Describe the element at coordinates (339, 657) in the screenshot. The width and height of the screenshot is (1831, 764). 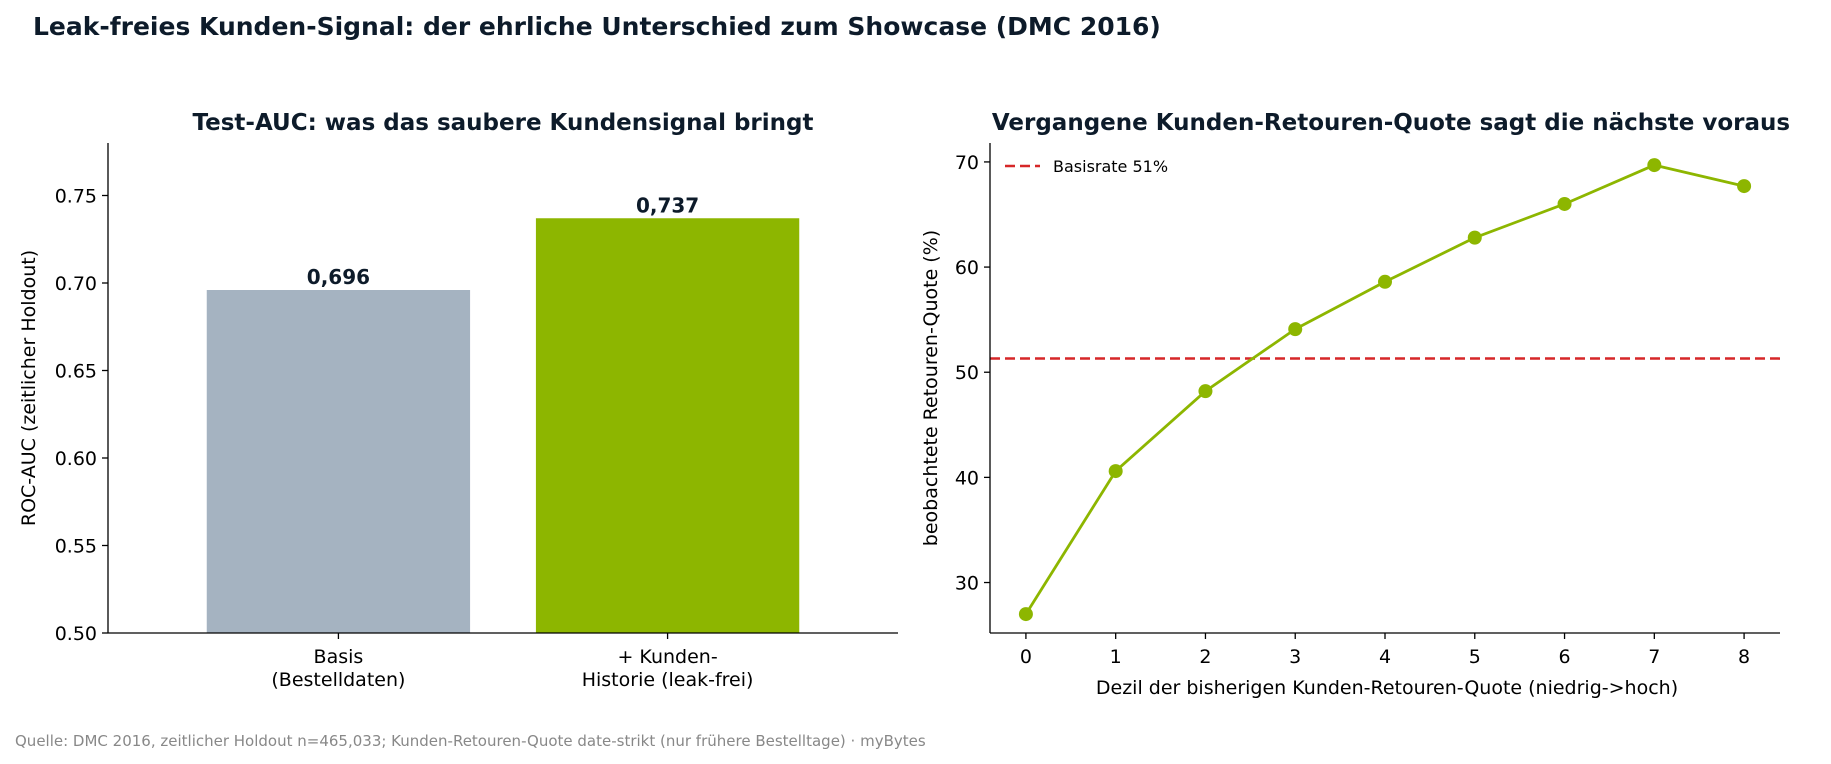
I see `bar-chart-x-tick-label: Basis` at that location.